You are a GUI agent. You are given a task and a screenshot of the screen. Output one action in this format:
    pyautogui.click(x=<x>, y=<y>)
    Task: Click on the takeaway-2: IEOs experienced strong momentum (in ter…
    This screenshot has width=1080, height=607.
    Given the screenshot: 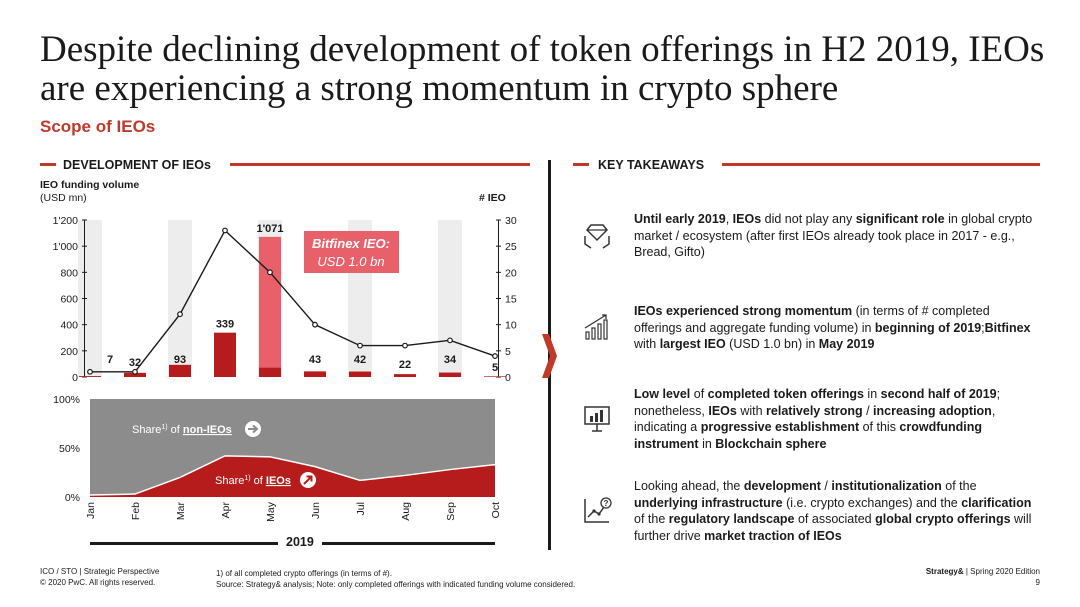 What is the action you would take?
    pyautogui.click(x=832, y=327)
    